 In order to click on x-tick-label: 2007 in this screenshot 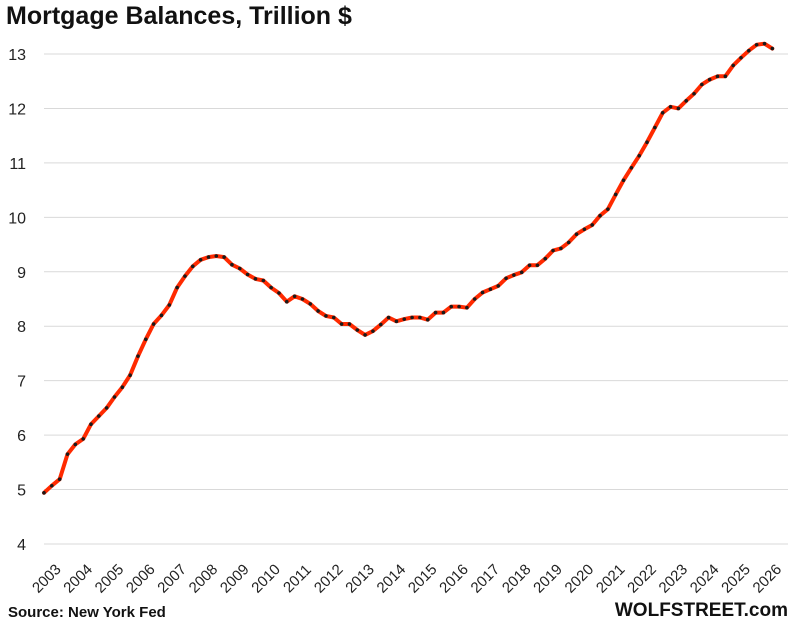, I will do `click(172, 579)`.